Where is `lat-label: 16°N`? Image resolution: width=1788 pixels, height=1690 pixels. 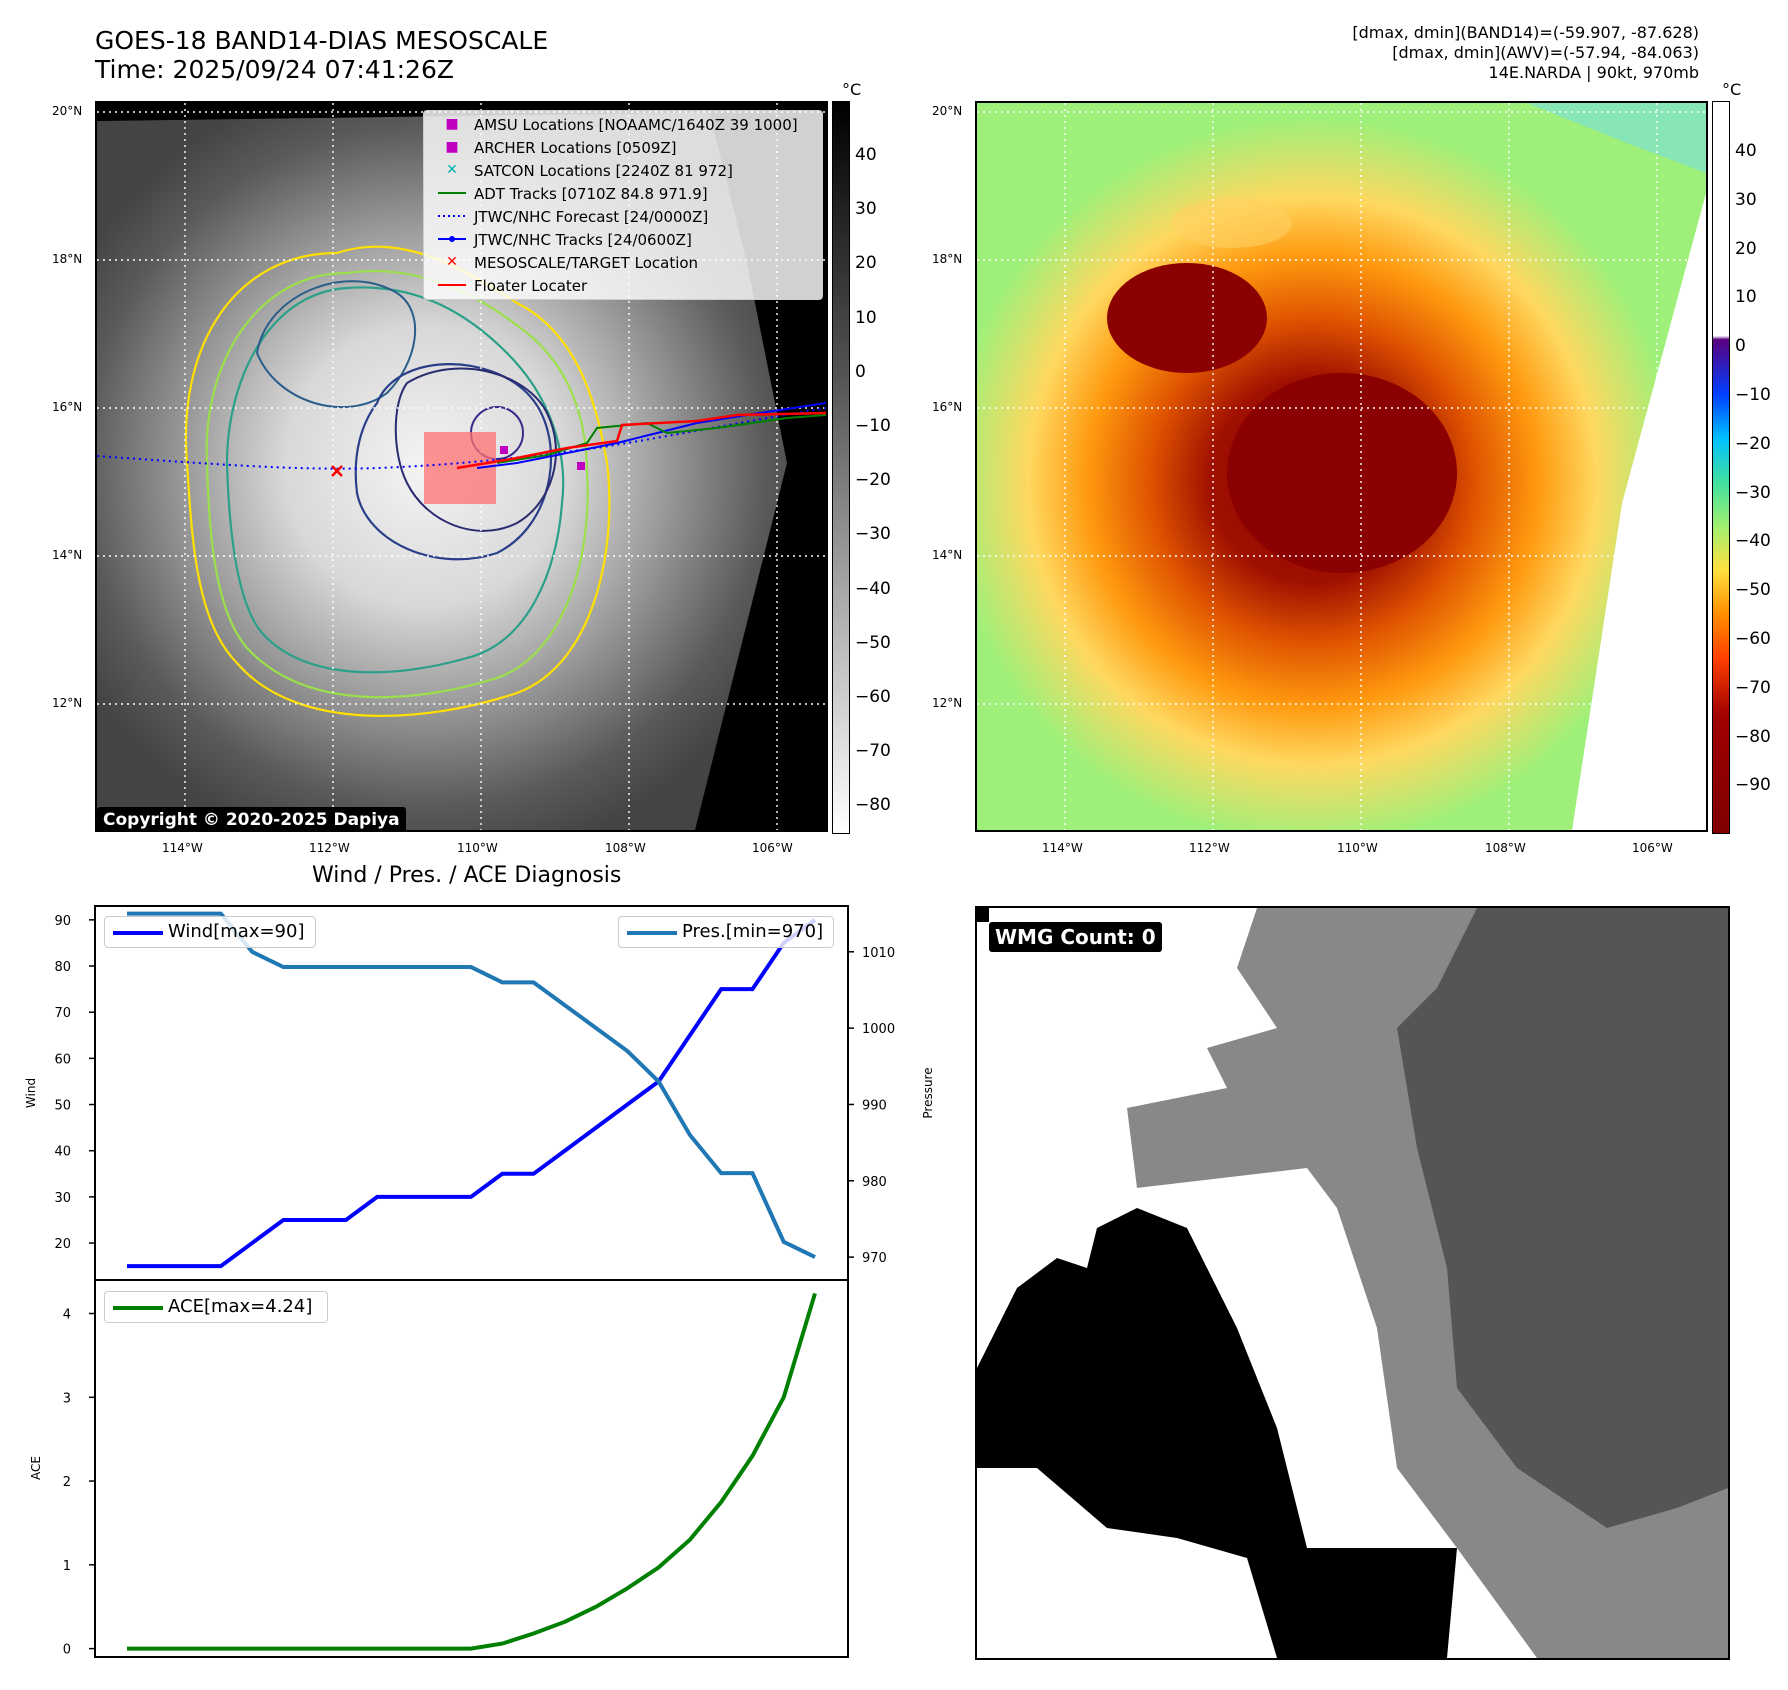 lat-label: 16°N is located at coordinates (947, 407).